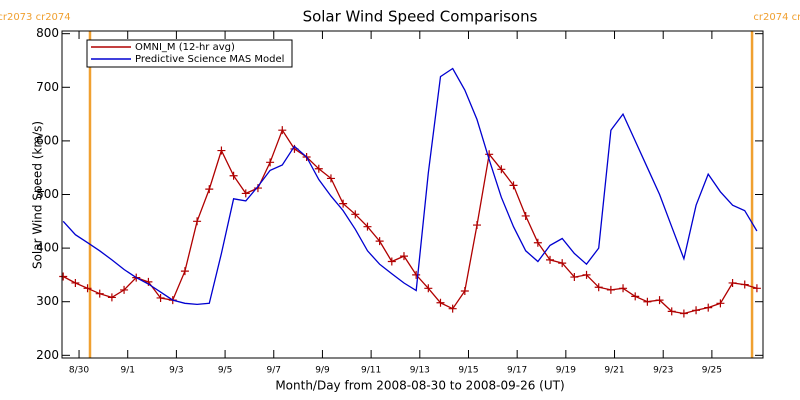  Describe the element at coordinates (47, 140) in the screenshot. I see `y-tick-label: 600` at that location.